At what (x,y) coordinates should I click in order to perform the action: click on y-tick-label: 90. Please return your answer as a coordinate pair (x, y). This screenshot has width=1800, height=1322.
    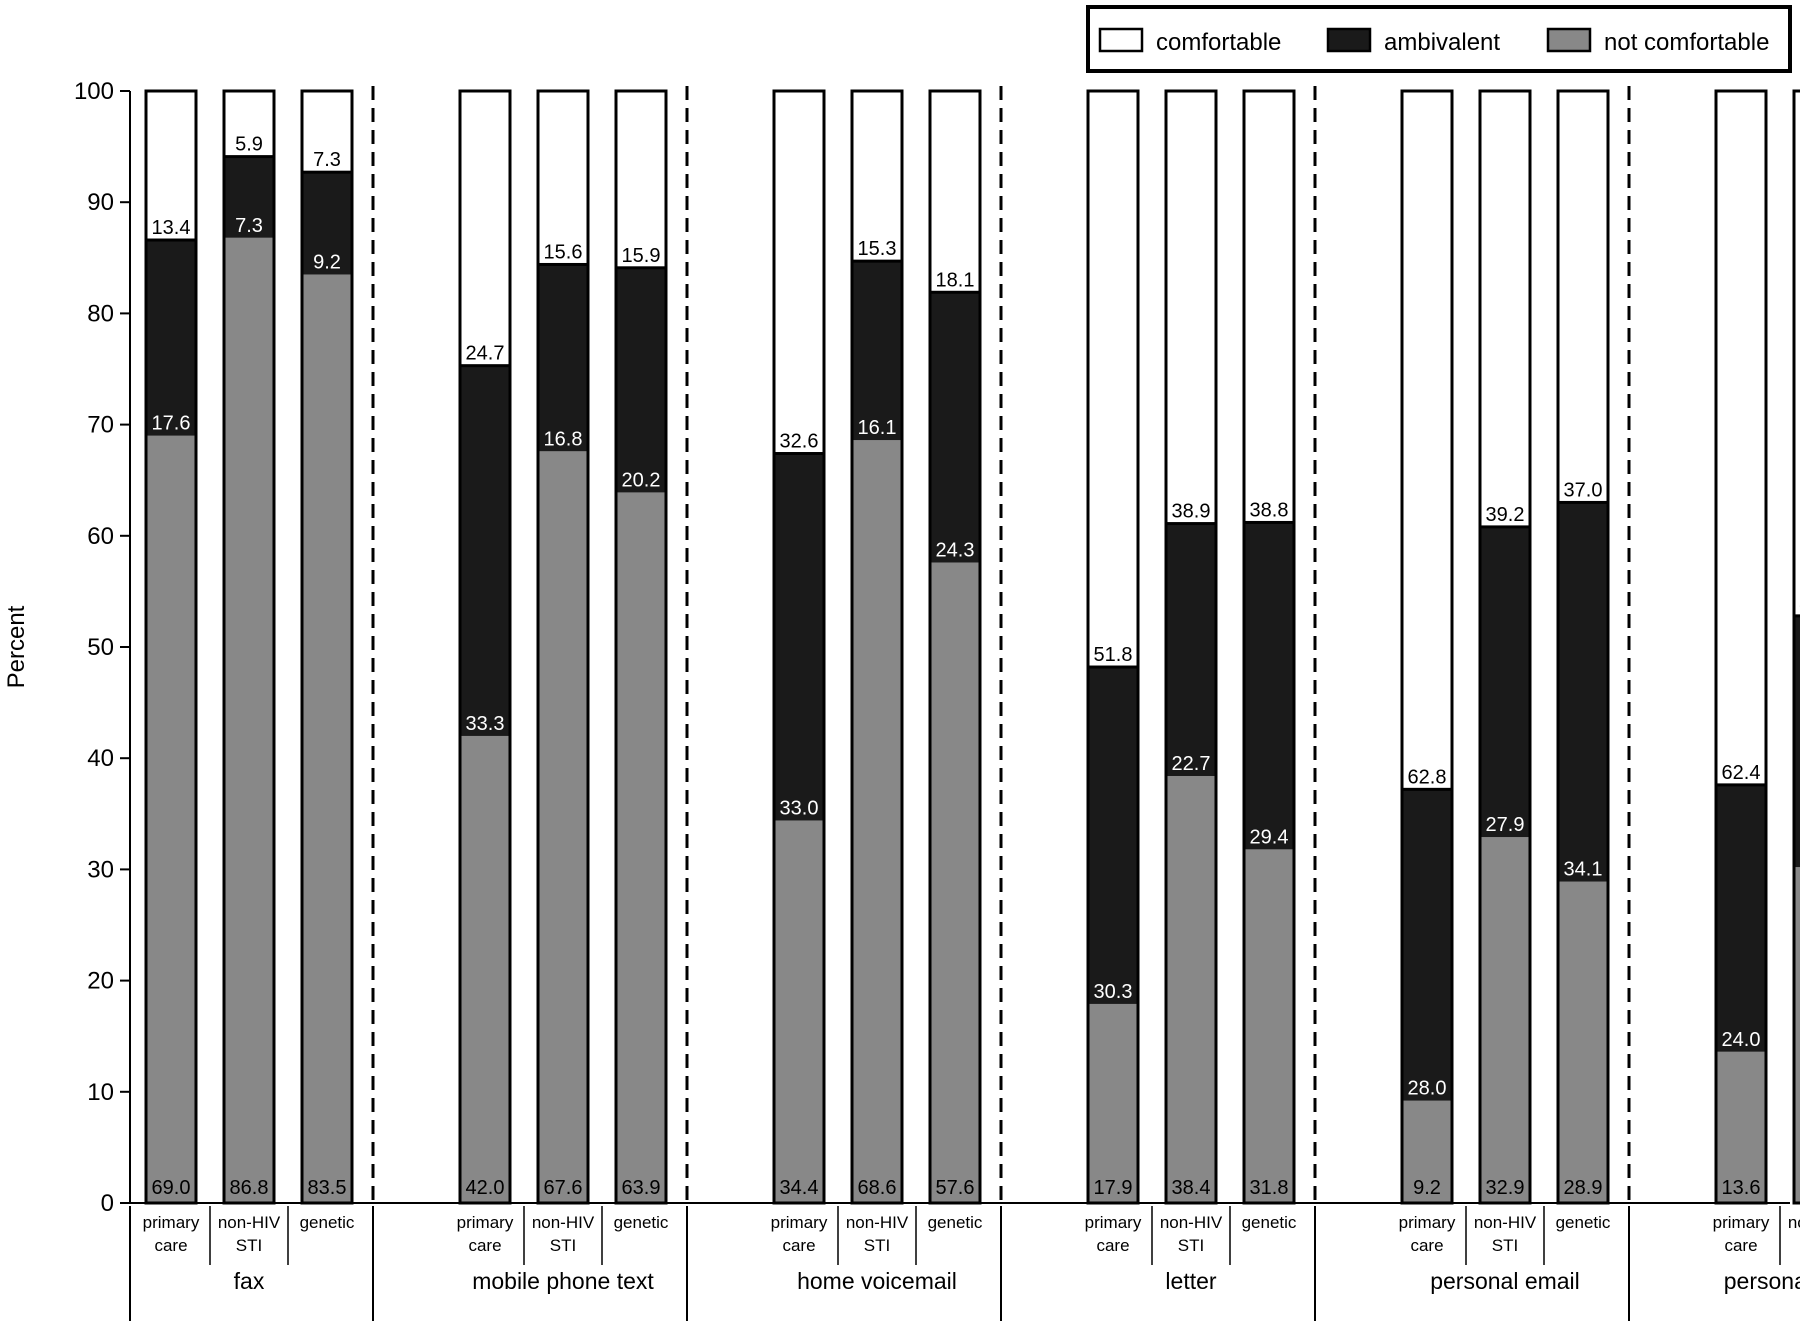
    Looking at the image, I should click on (100, 202).